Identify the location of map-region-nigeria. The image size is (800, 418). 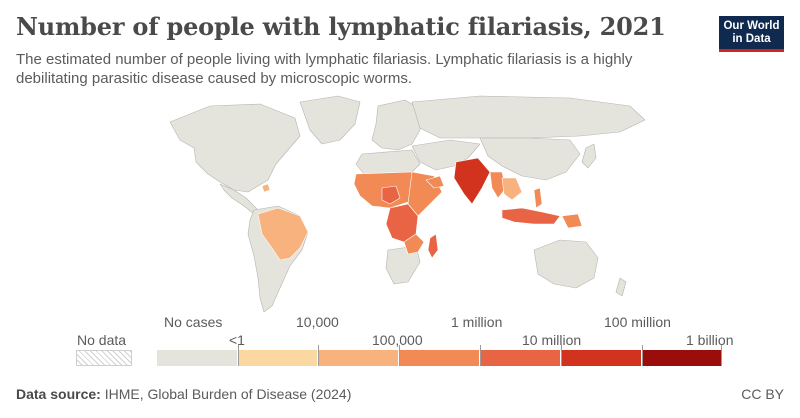
(391, 195).